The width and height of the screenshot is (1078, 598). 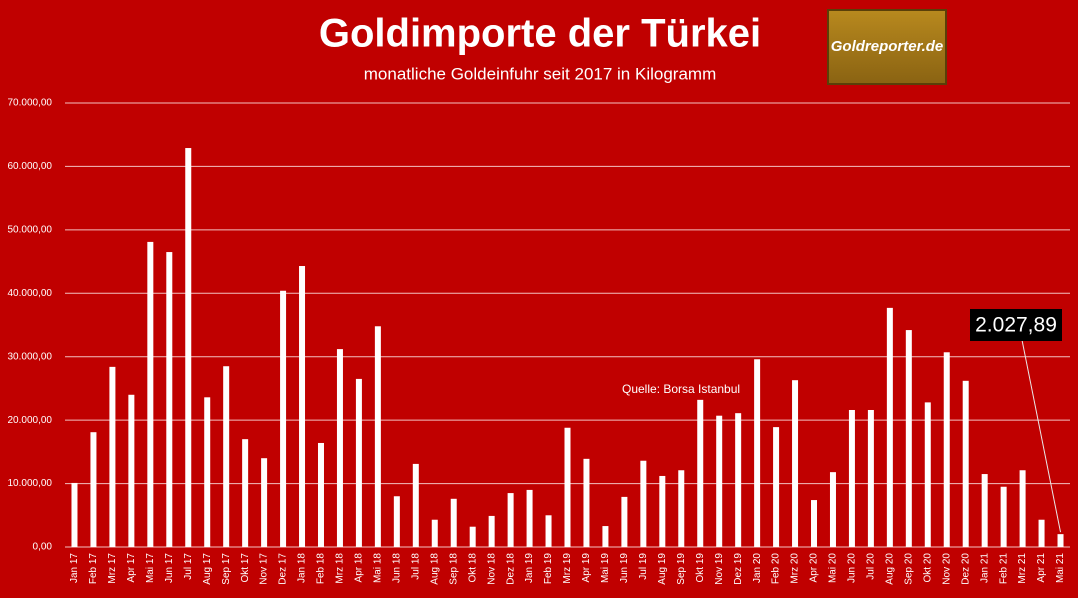 What do you see at coordinates (30, 483) in the screenshot?
I see `y-tick-label: 10.000,00` at bounding box center [30, 483].